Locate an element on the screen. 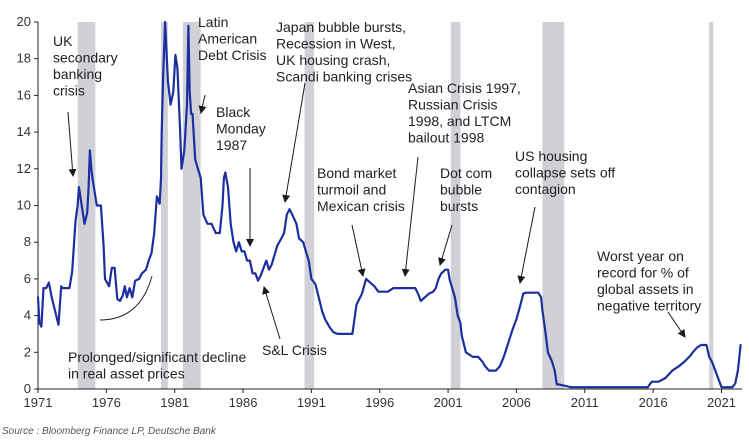  annotation-text: US housing collapse sets off contagion is located at coordinates (565, 172).